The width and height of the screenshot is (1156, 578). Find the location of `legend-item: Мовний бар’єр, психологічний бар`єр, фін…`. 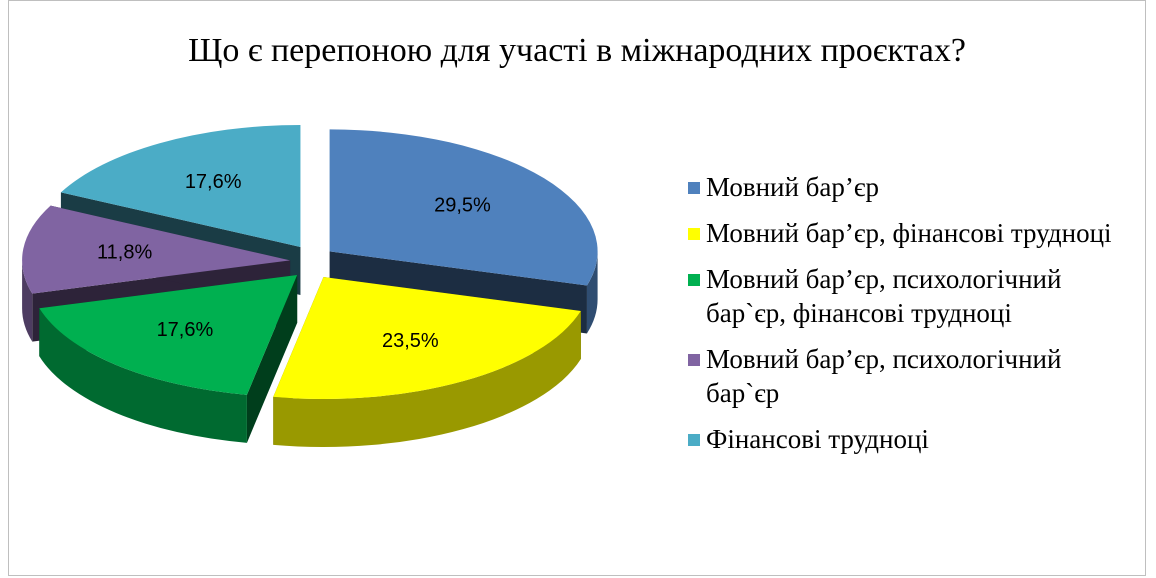

legend-item: Мовний бар’єр, психологічний бар`єр, фін… is located at coordinates (911, 296).